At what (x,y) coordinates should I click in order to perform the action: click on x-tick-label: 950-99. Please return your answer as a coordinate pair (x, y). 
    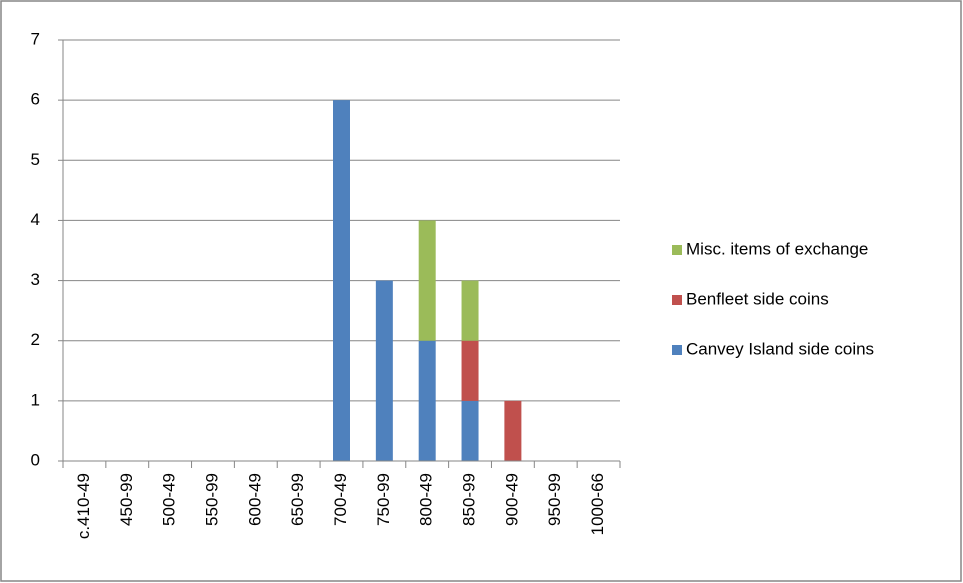
    Looking at the image, I should click on (554, 499).